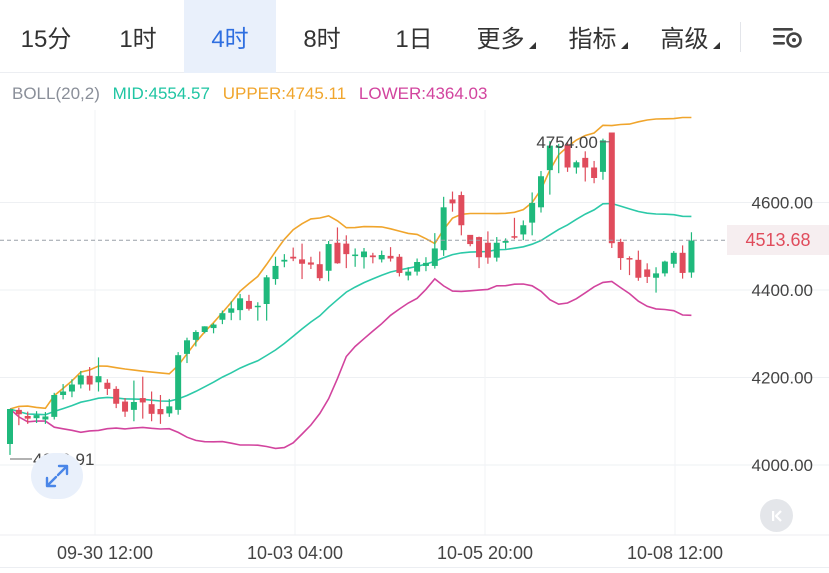 Image resolution: width=829 pixels, height=573 pixels. What do you see at coordinates (675, 553) in the screenshot?
I see `time-tick-label: 10-08 12:00` at bounding box center [675, 553].